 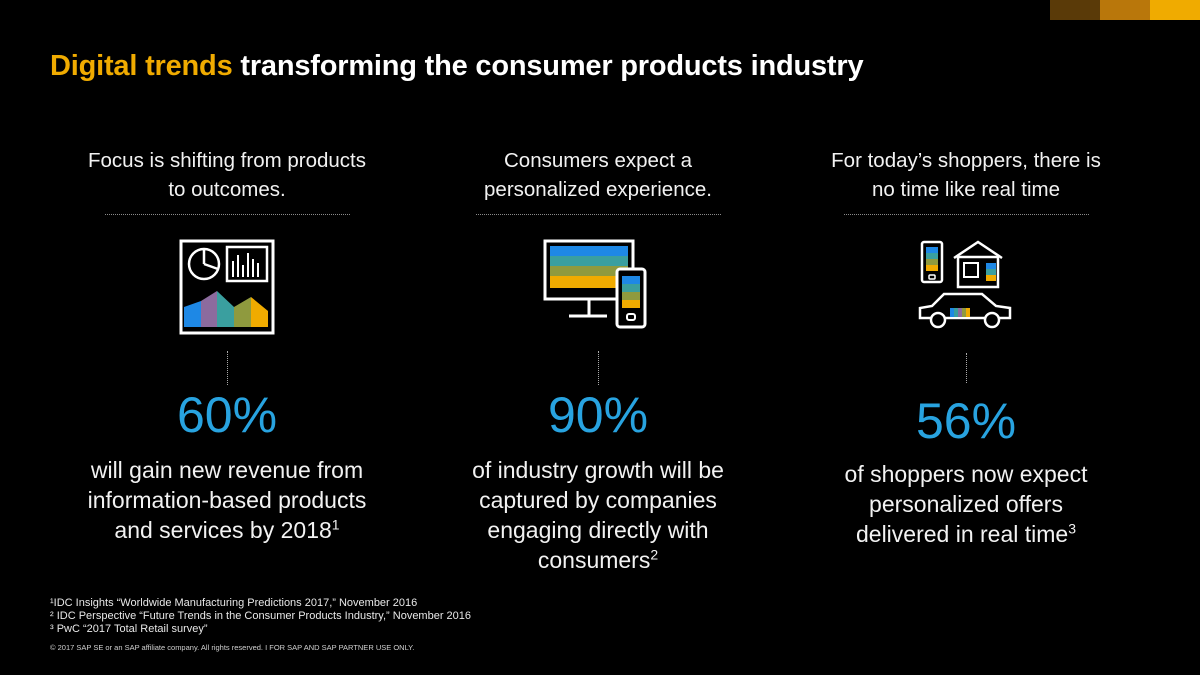 What do you see at coordinates (966, 474) in the screenshot?
I see `desc-line: of shoppers now expect` at bounding box center [966, 474].